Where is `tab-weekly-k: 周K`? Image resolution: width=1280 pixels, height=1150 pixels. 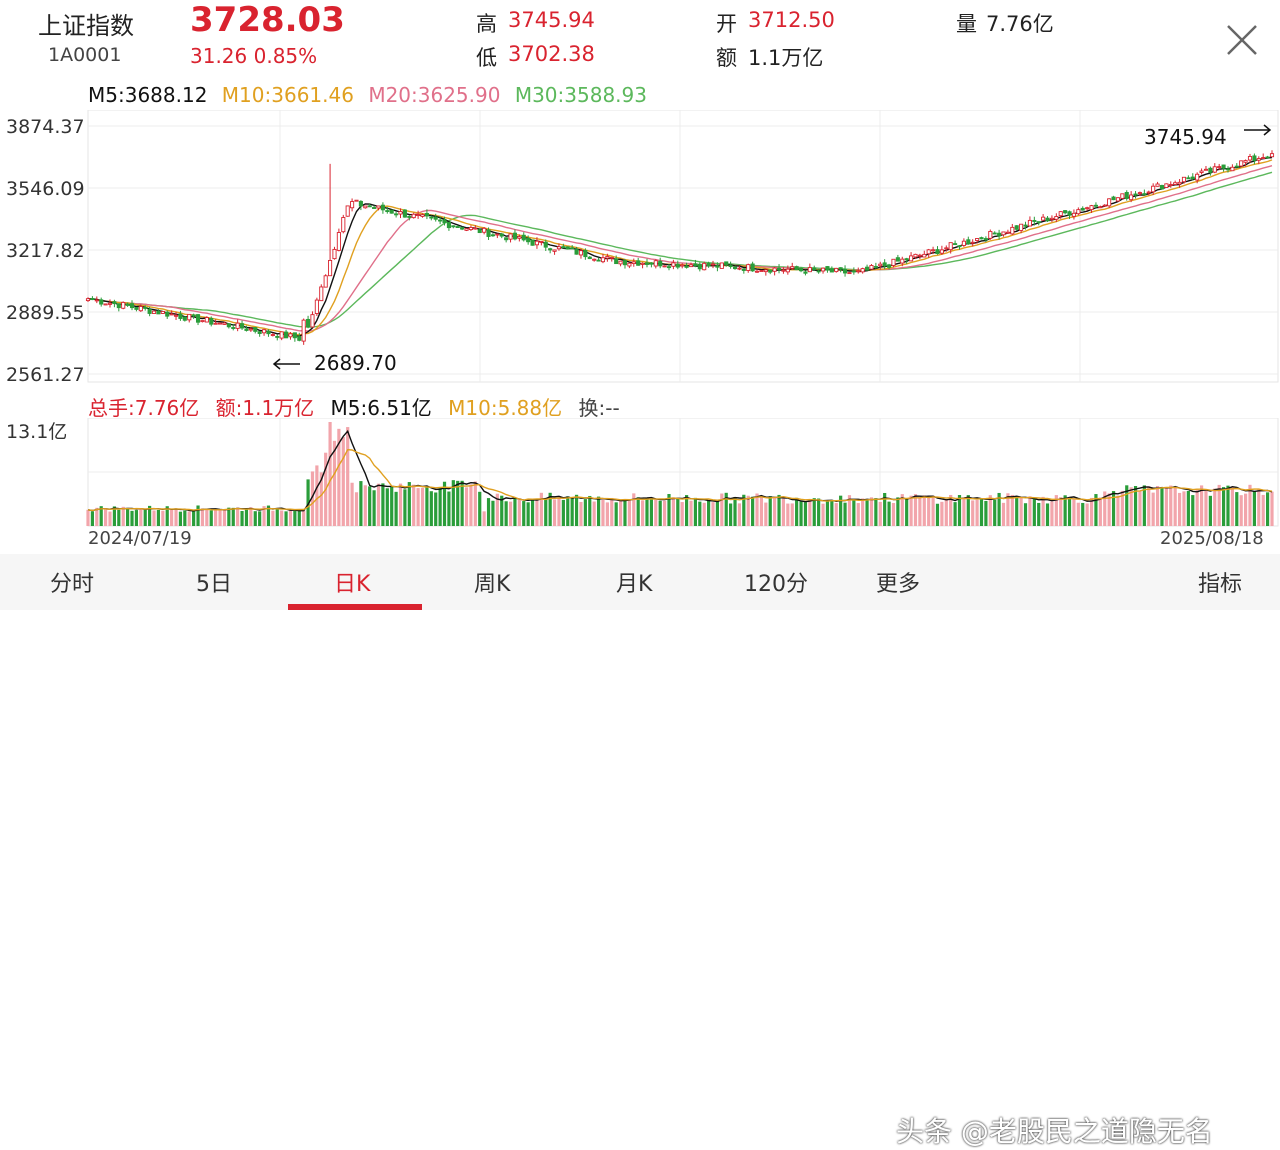 tab-weekly-k: 周K is located at coordinates (492, 584).